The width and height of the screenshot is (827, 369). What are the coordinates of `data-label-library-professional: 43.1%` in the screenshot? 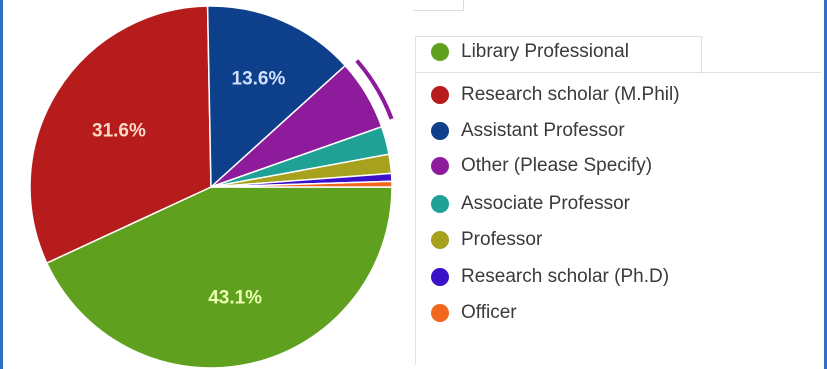 It's located at (235, 298).